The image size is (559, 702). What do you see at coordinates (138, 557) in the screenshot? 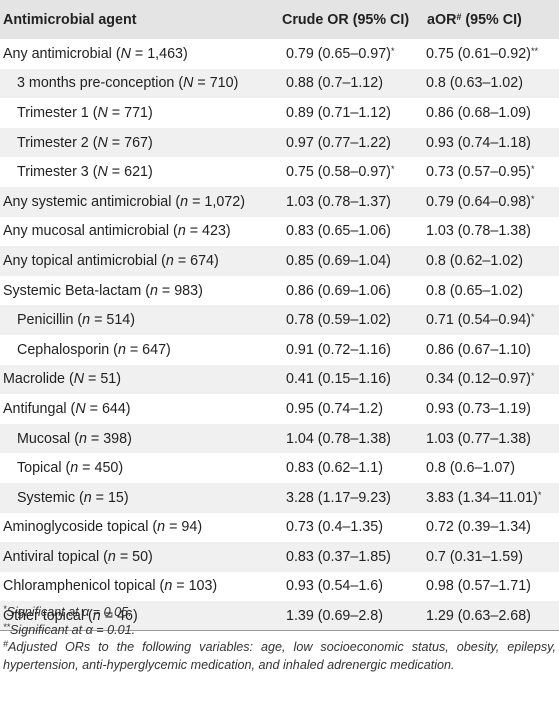
I see `agent-cell: Antiviral topical (n = 50)` at bounding box center [138, 557].